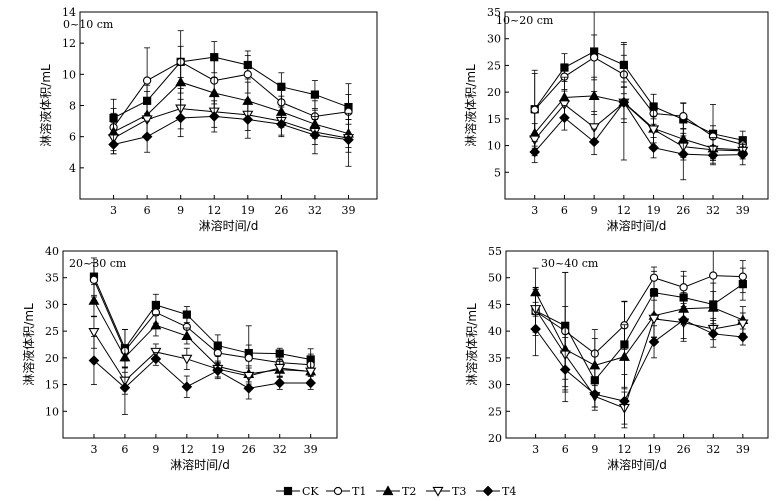 Image resolution: width=776 pixels, height=501 pixels. What do you see at coordinates (297, 491) in the screenshot?
I see `legend-entry-CK: CK` at bounding box center [297, 491].